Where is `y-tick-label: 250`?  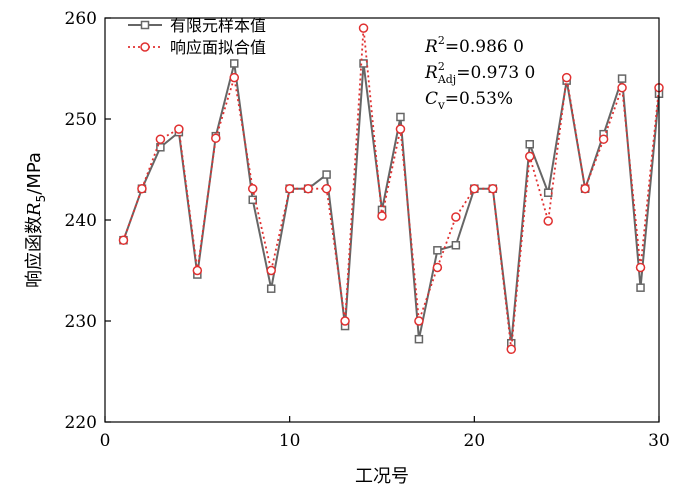
y-tick-label: 250 is located at coordinates (81, 120).